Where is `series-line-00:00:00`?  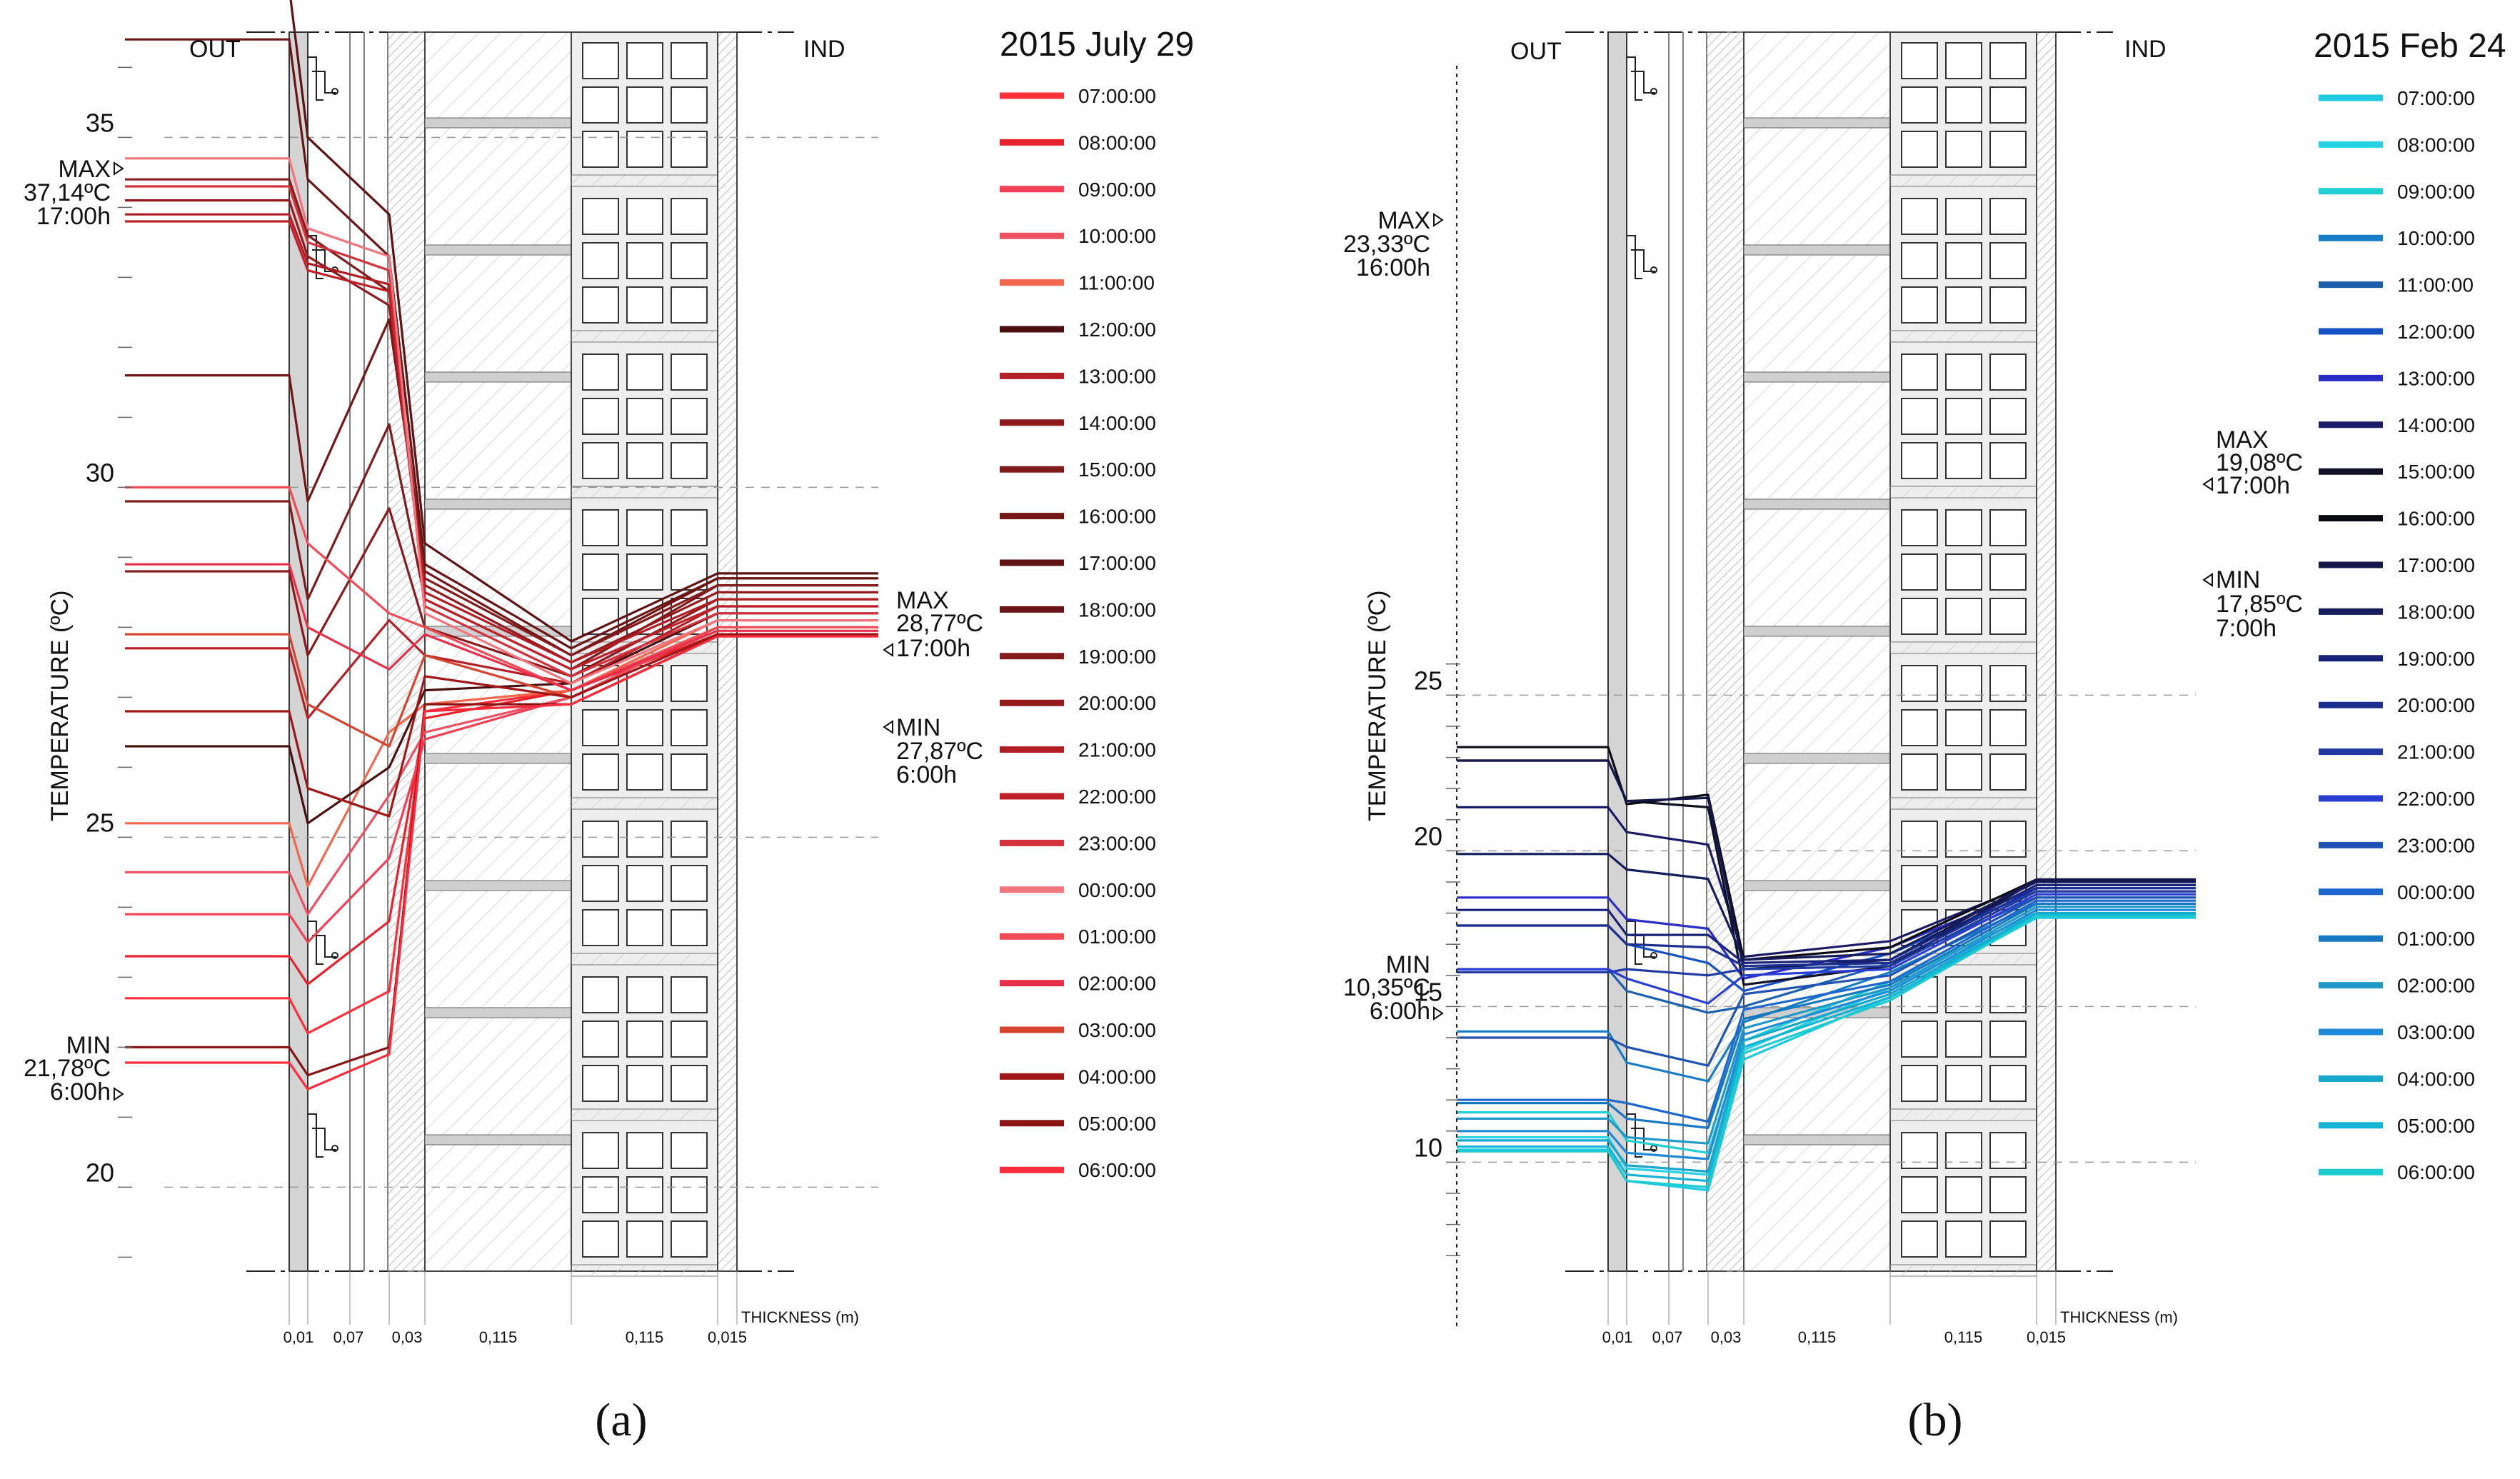
series-line-00:00:00 is located at coordinates (1826, 1011).